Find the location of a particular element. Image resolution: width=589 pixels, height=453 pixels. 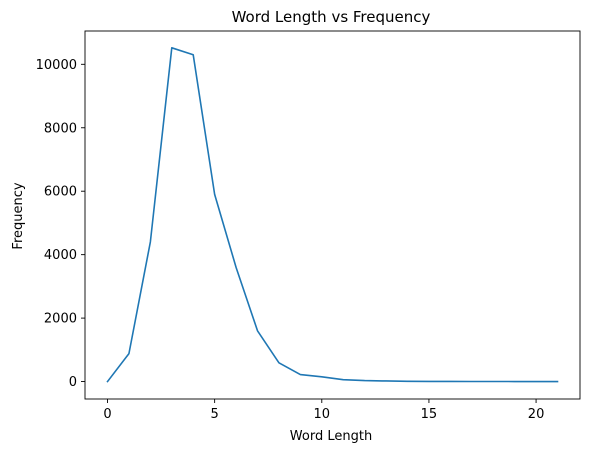

x-tick-label: 0 is located at coordinates (107, 414).